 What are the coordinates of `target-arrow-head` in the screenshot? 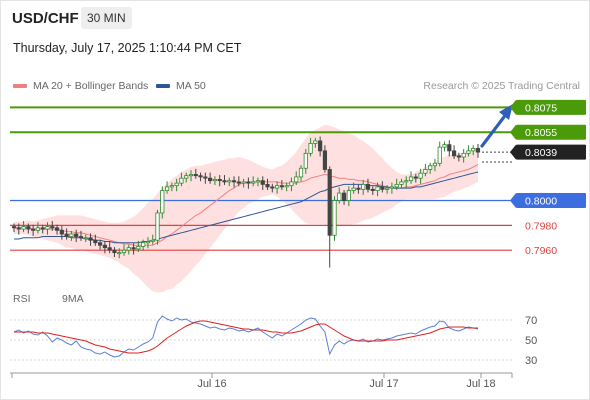 It's located at (506, 112).